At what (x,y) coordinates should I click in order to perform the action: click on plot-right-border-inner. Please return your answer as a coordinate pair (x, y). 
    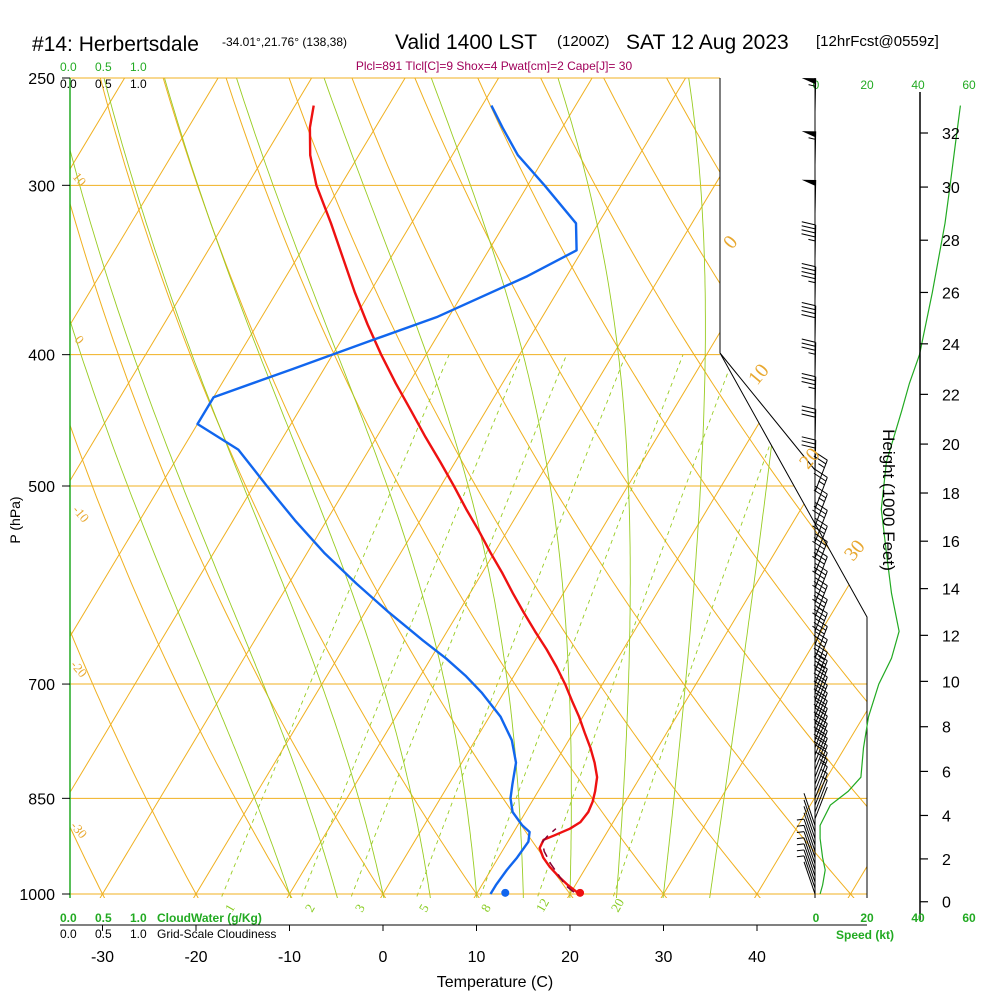
    Looking at the image, I should click on (767, 411).